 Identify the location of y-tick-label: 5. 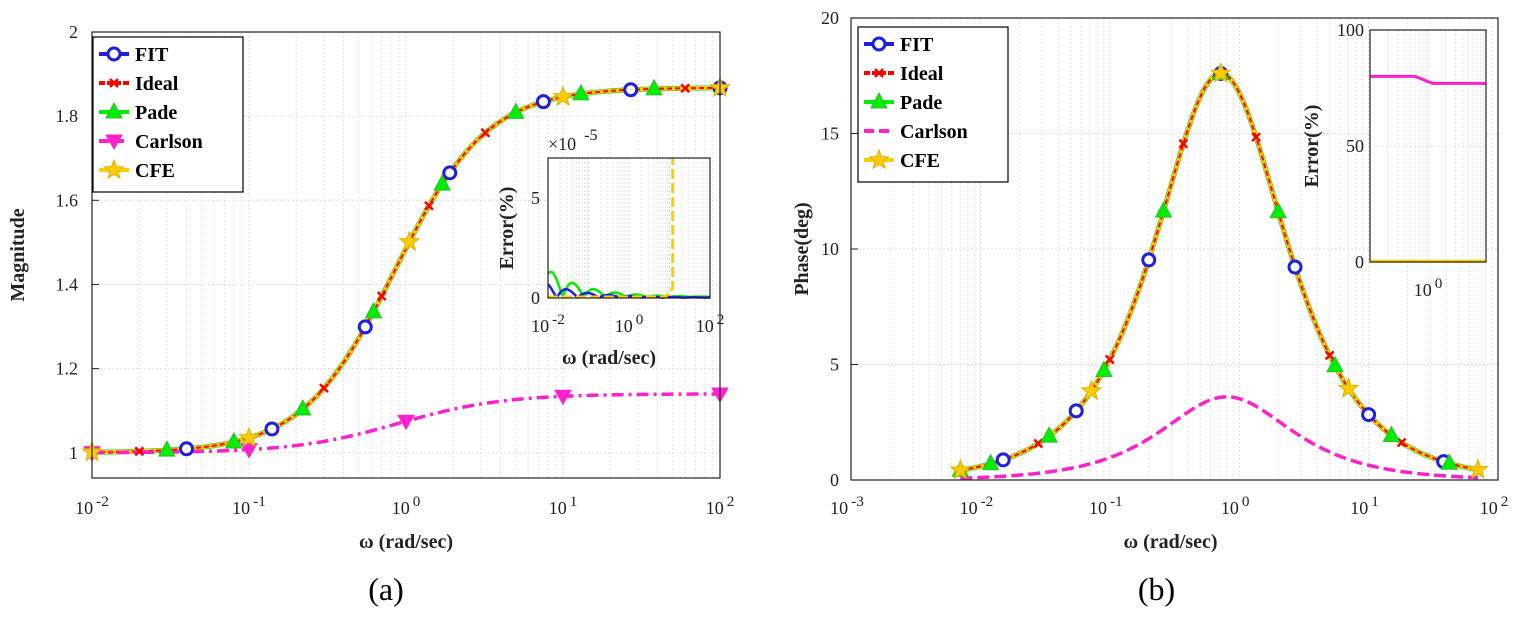
(834, 365).